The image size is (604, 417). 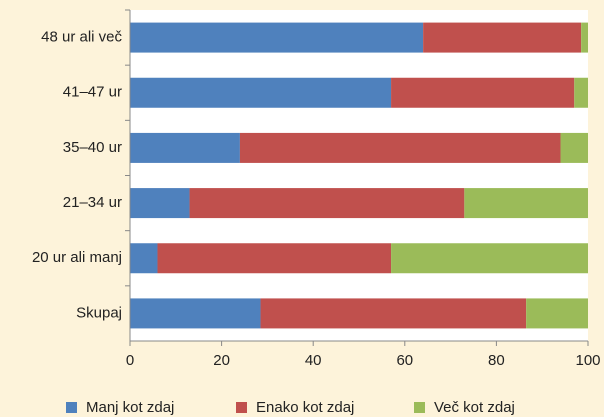 I want to click on x-tick-label: 0, so click(x=130, y=360).